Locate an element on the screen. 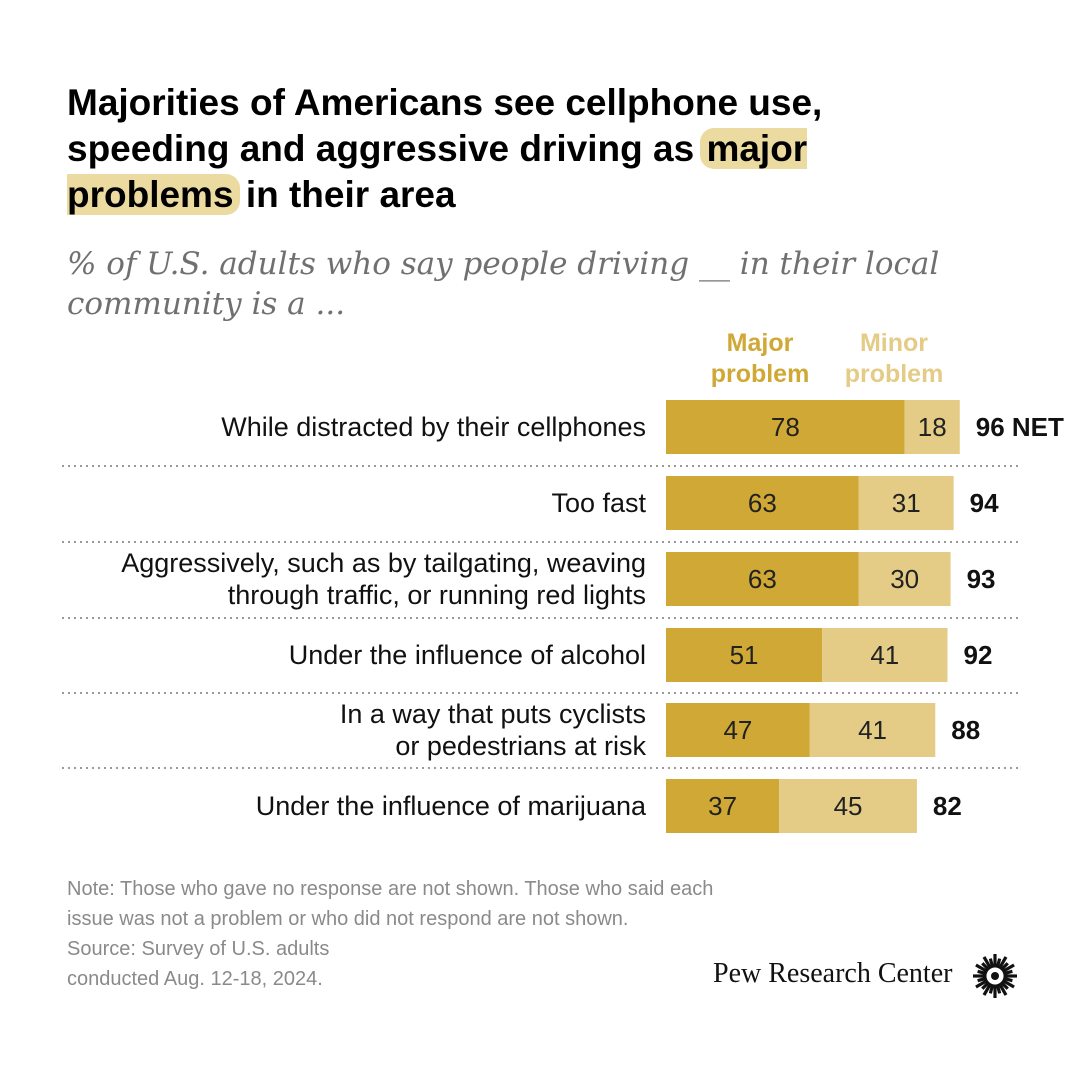 This screenshot has height=1080, width=1080. value-label-major: 51 is located at coordinates (744, 655).